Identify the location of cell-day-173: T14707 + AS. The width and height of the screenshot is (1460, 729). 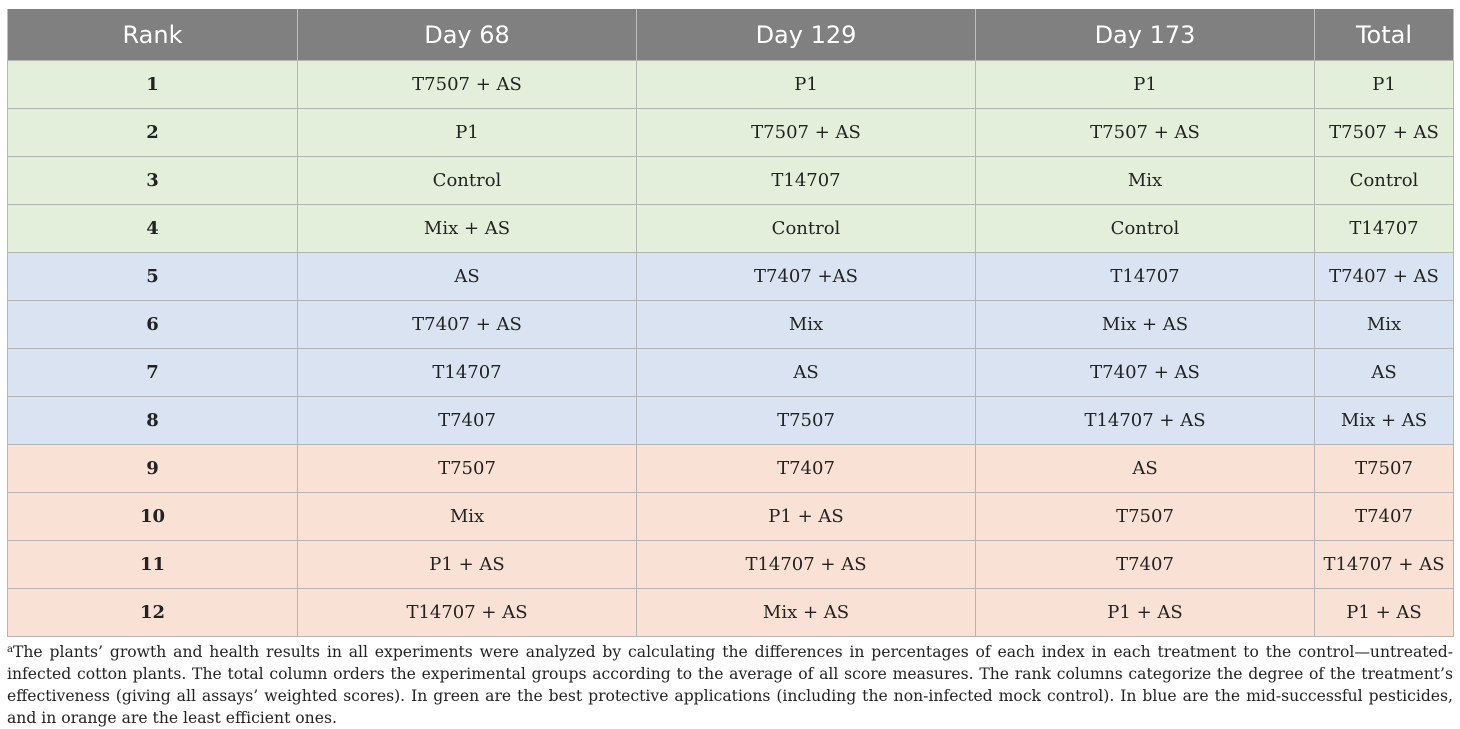
(1145, 420).